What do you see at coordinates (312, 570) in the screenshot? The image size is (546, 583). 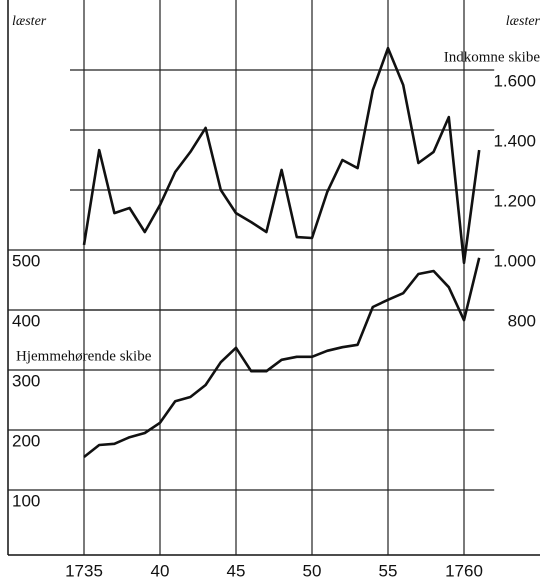 I see `x-tick-label: 50` at bounding box center [312, 570].